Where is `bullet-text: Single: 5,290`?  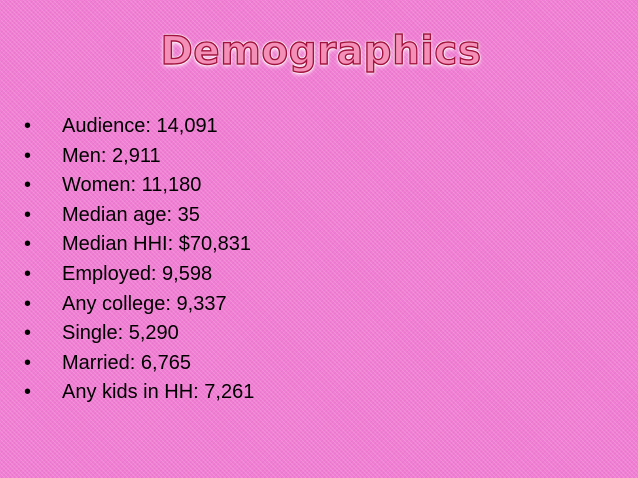
bullet-text: Single: 5,290 is located at coordinates (120, 333).